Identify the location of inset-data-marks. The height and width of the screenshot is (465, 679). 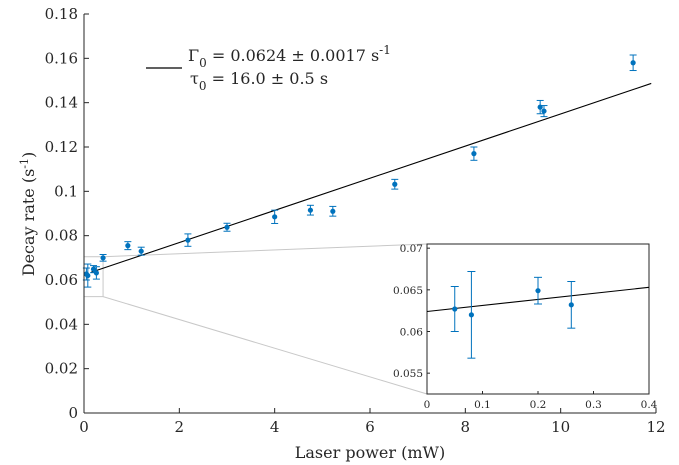
(538, 315).